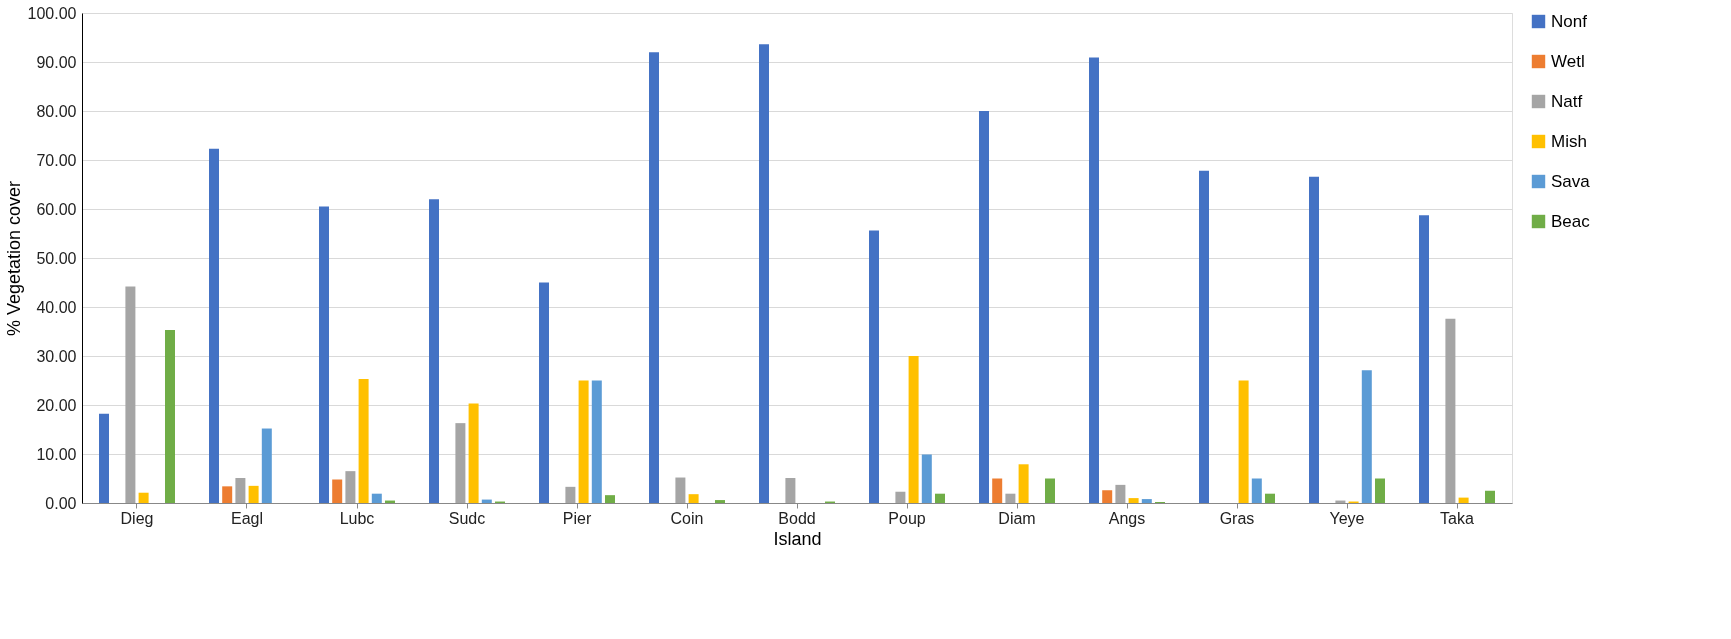 The height and width of the screenshot is (639, 1731). What do you see at coordinates (56, 307) in the screenshot?
I see `y-tick-label: 40.00` at bounding box center [56, 307].